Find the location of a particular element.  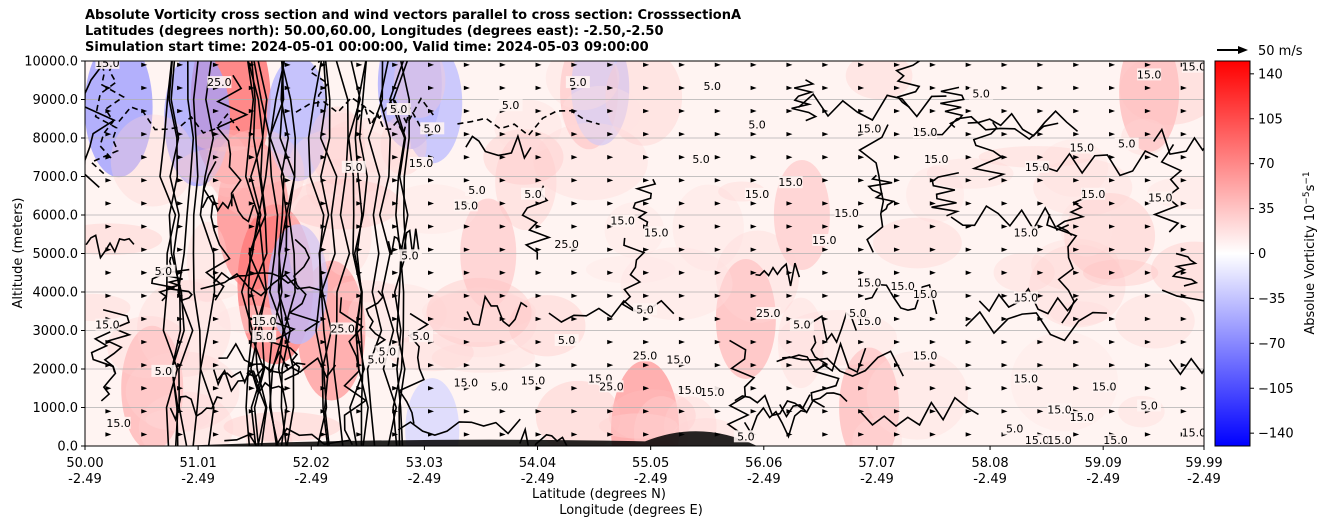

contour-label: 25.0 is located at coordinates (645, 355).